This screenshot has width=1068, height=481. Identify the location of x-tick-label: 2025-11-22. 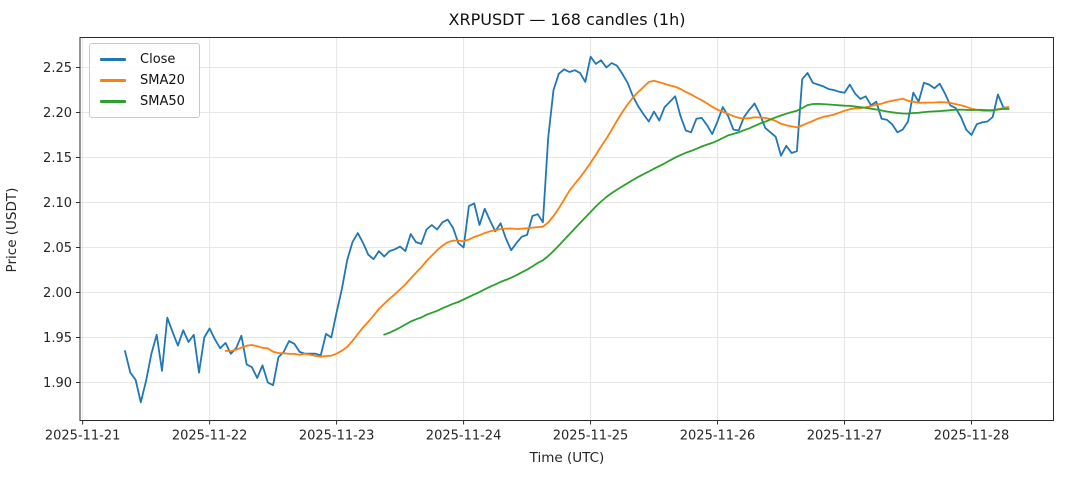
(210, 436).